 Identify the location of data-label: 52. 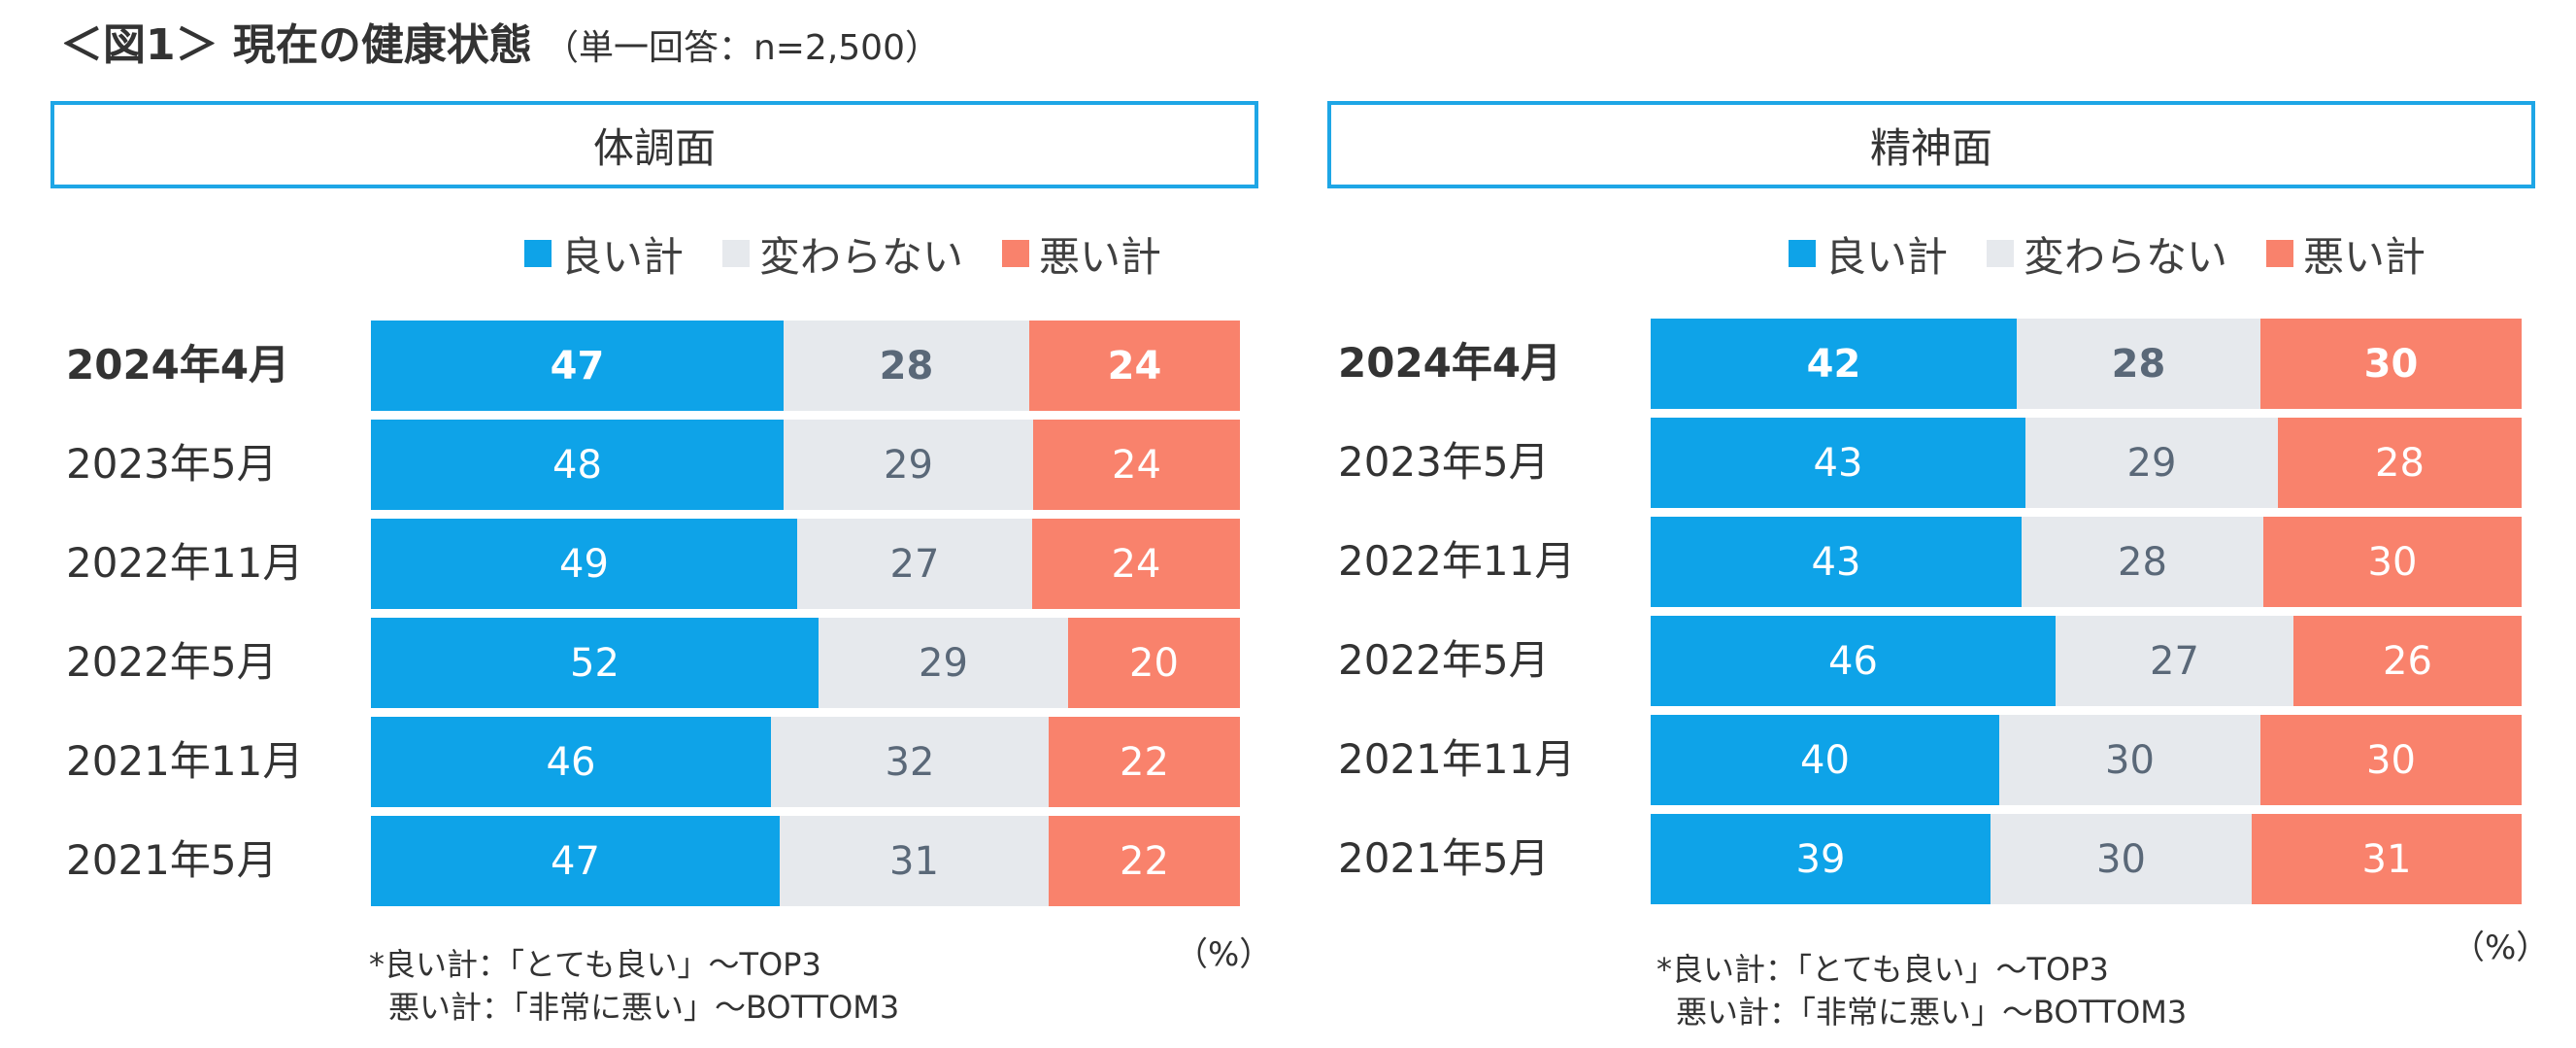
(594, 663).